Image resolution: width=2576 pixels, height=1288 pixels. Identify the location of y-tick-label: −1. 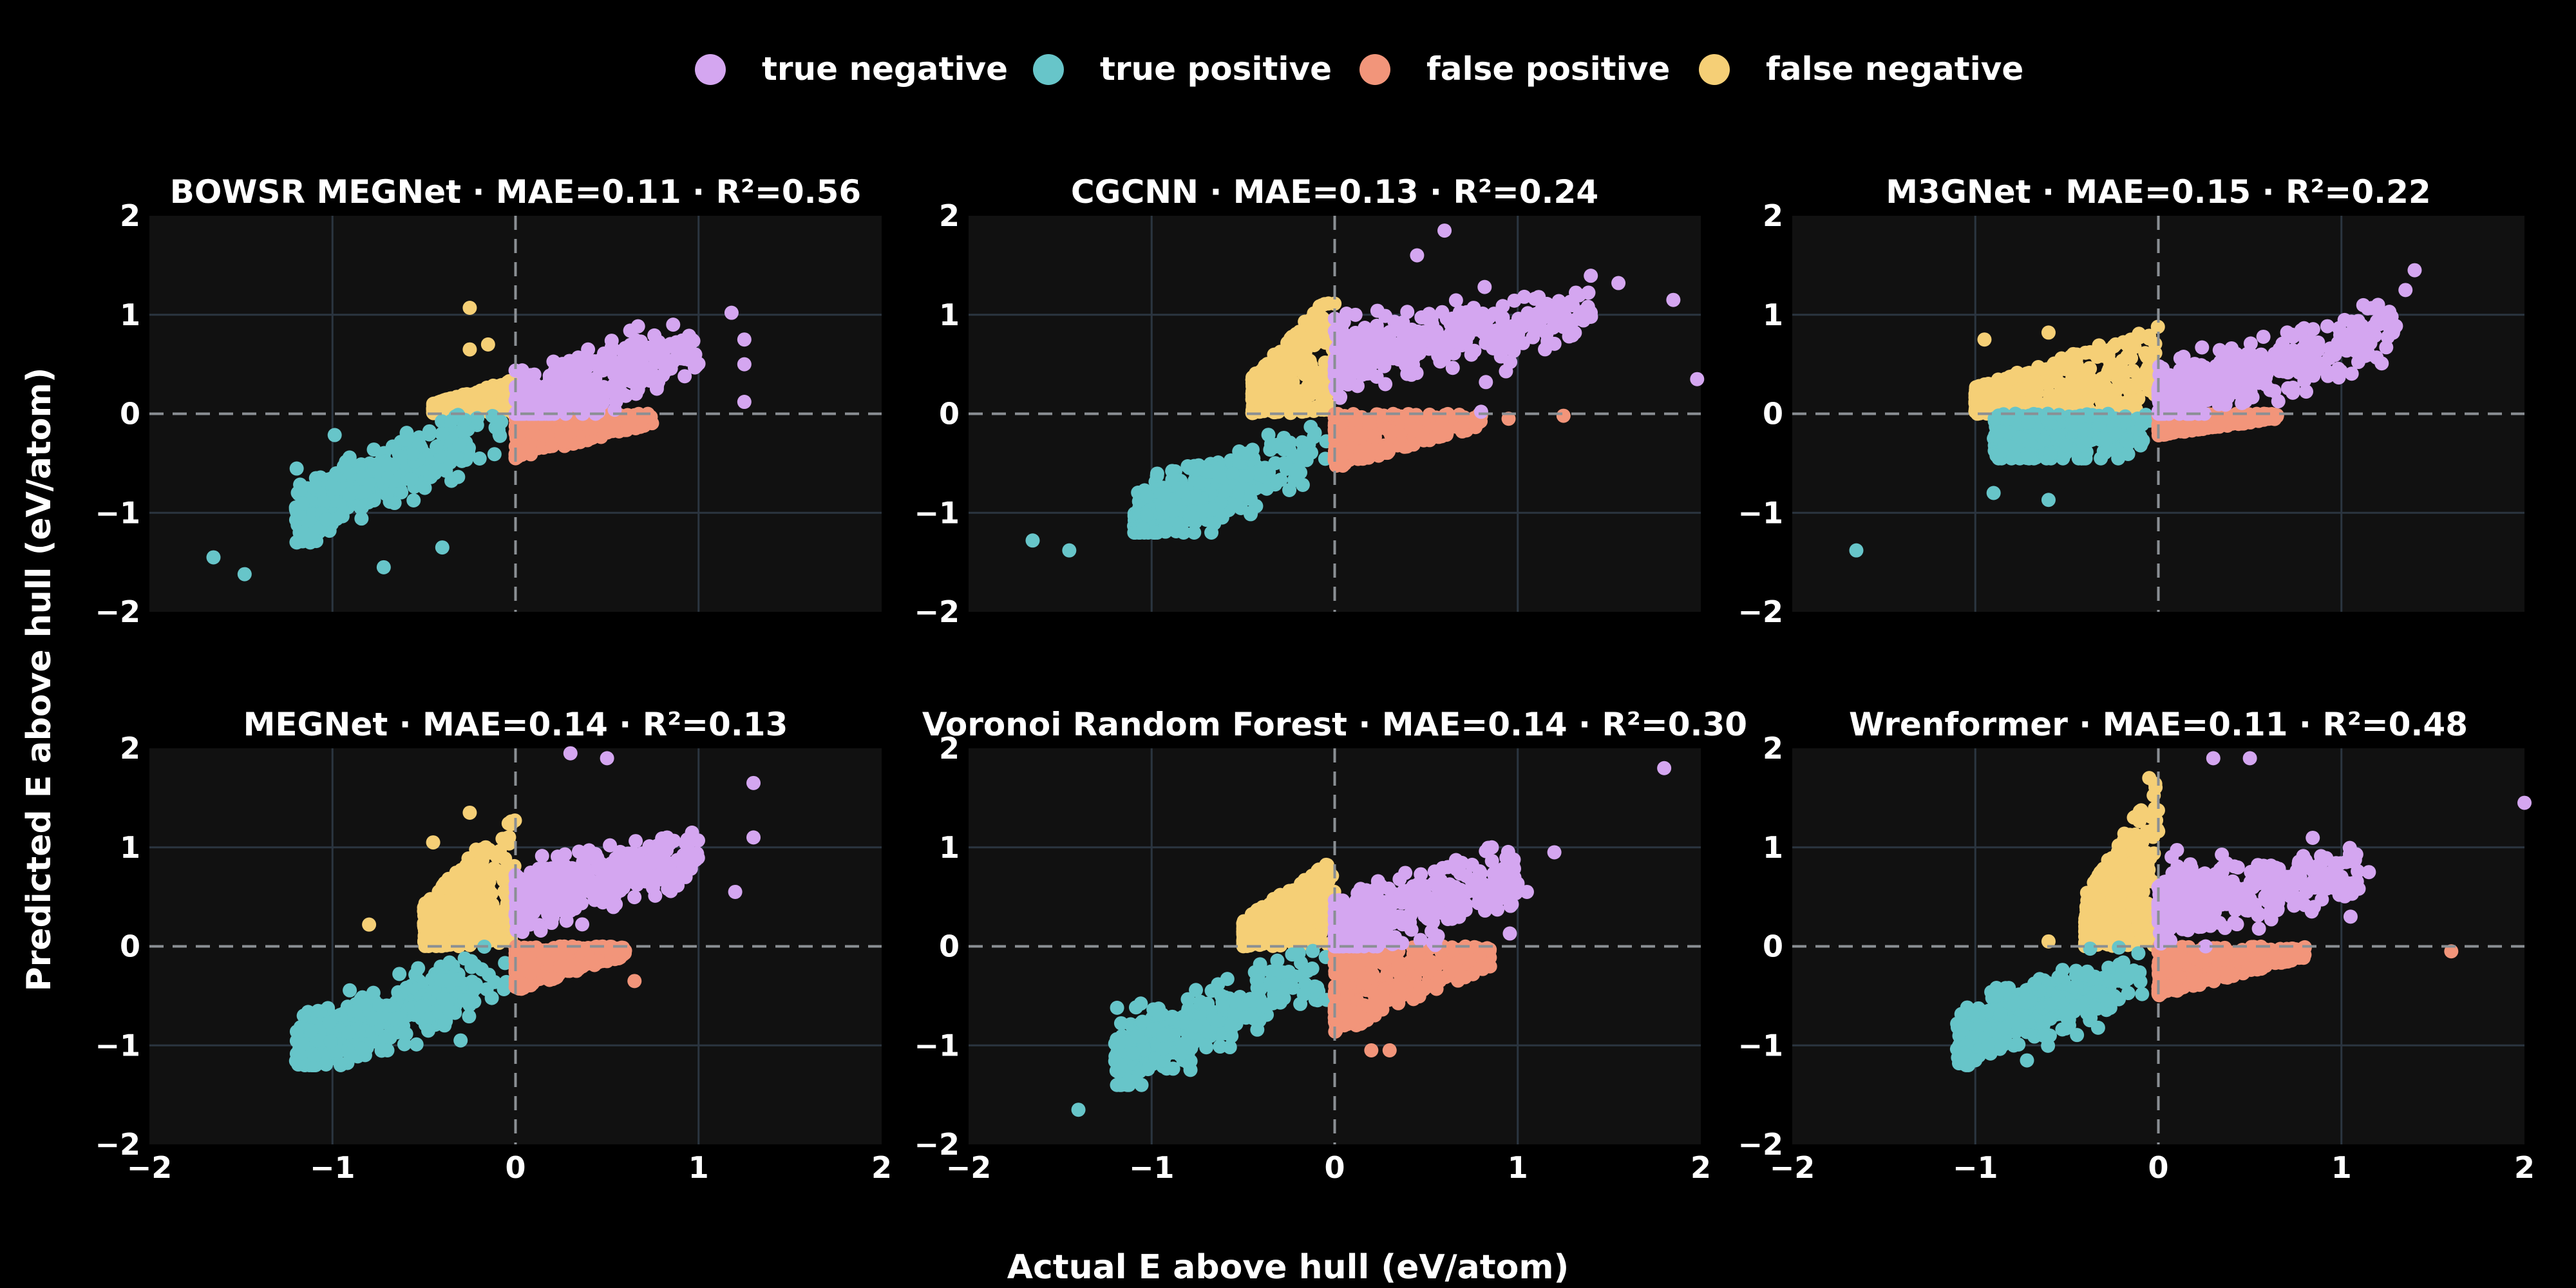
(1760, 512).